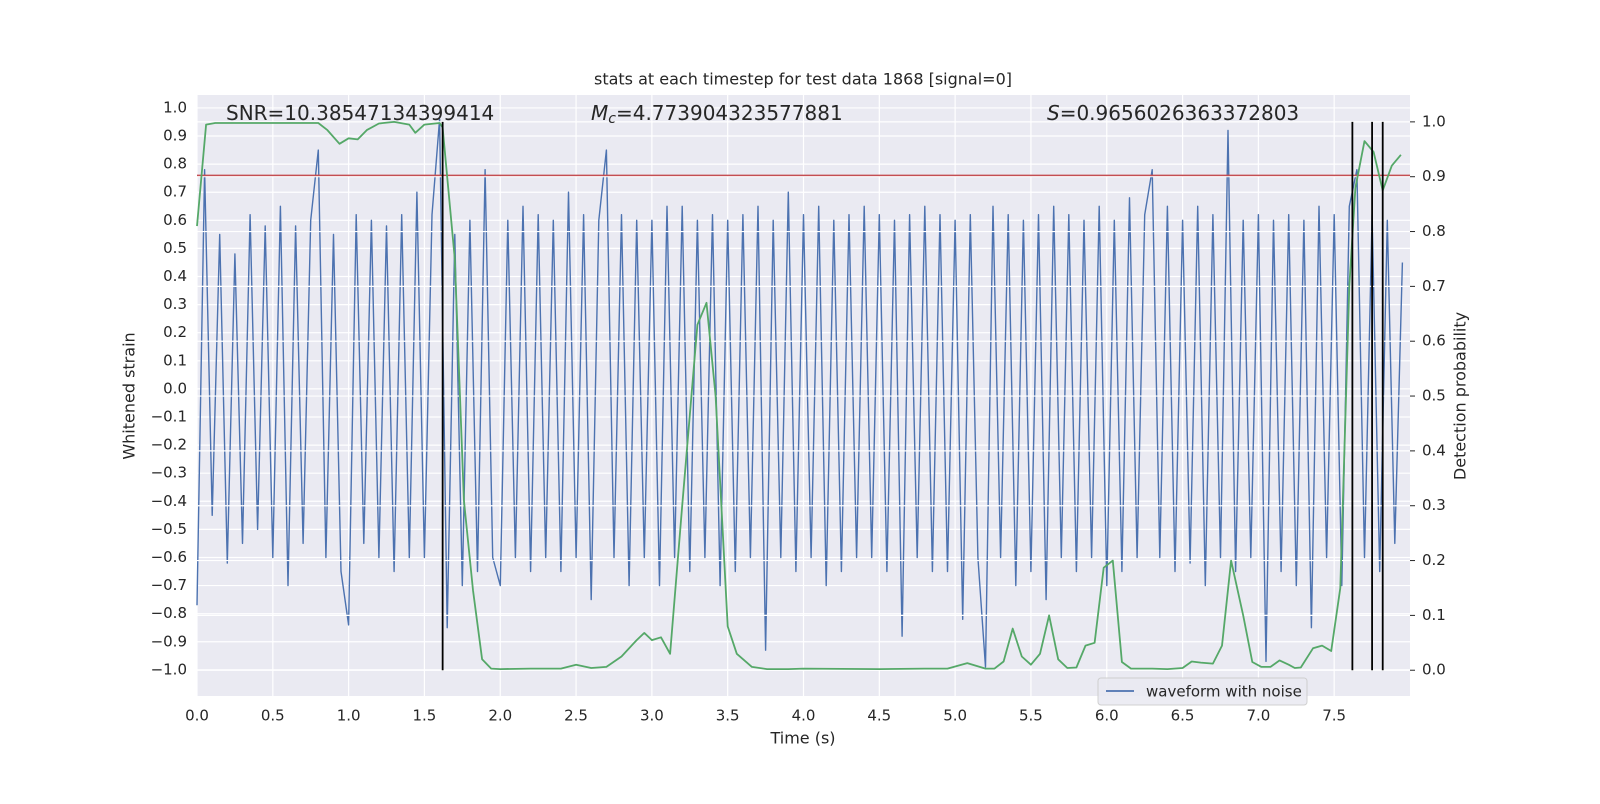 This screenshot has width=1600, height=804. What do you see at coordinates (175, 248) in the screenshot?
I see `y-tick-label: 0.5` at bounding box center [175, 248].